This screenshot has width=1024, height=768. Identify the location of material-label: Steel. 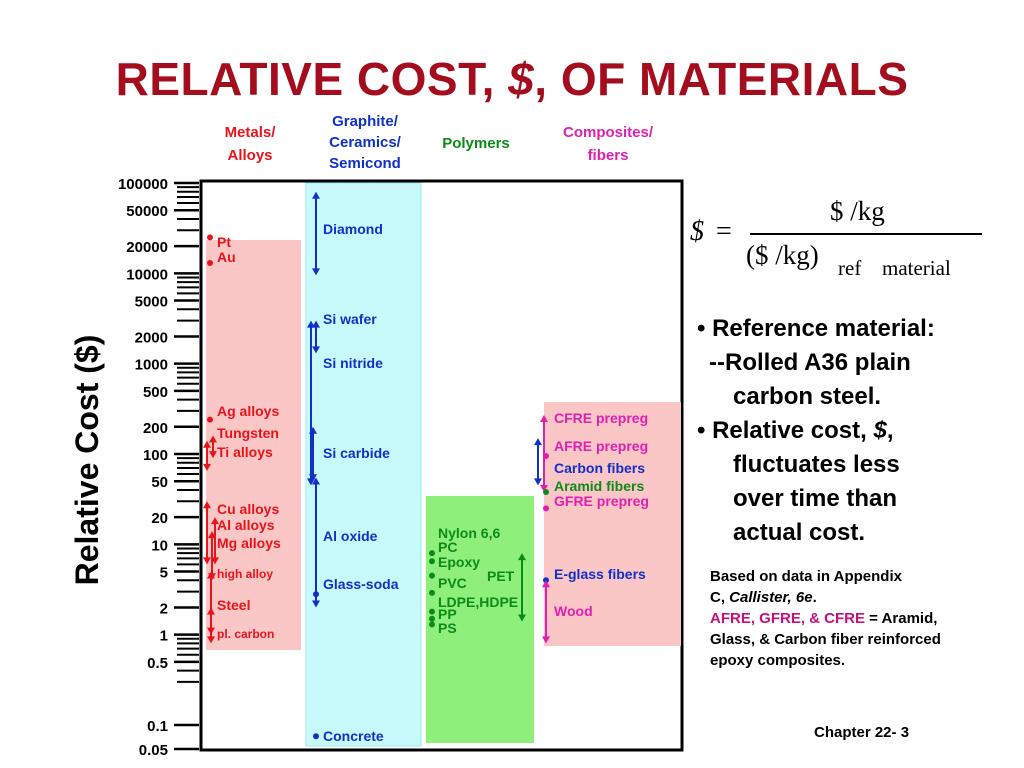
(233, 605).